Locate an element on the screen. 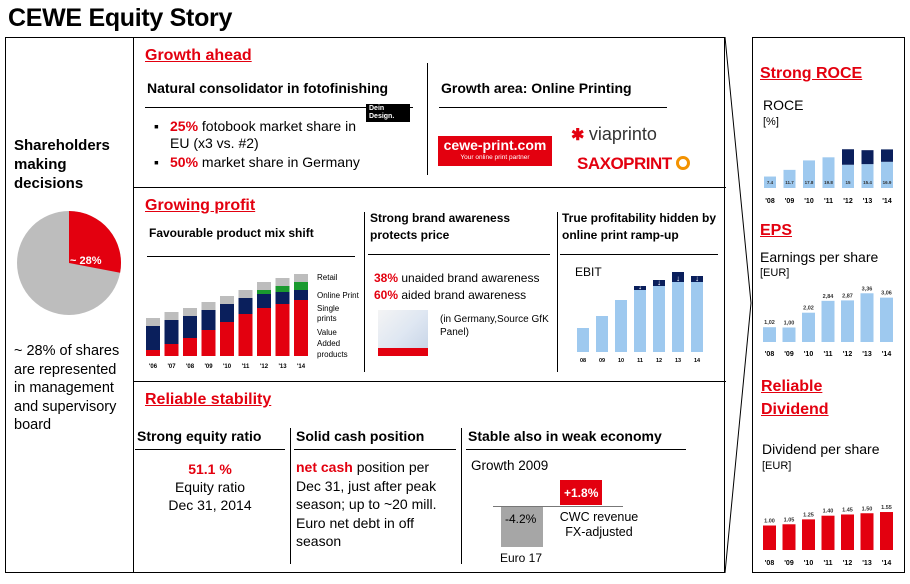  cewe-print-sub: Your online print partner is located at coordinates (495, 157).